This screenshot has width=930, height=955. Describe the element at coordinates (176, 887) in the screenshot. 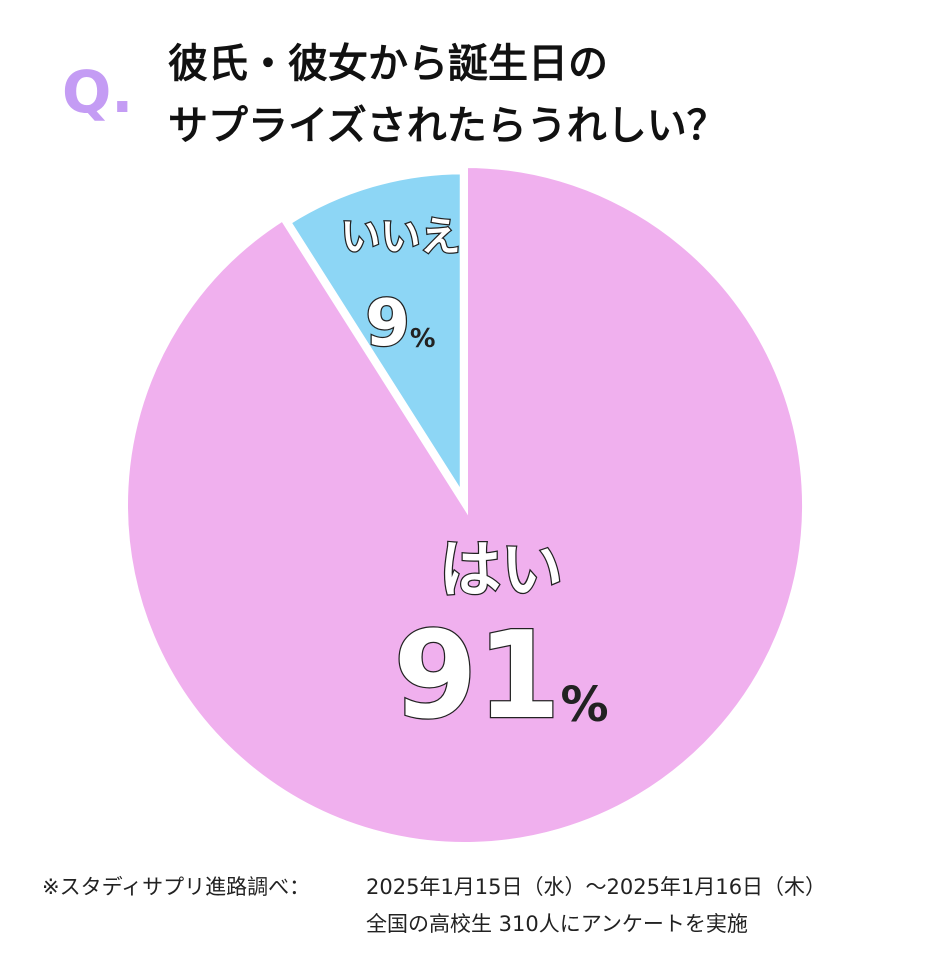

I see `source-note: ※スタディサプリ進路調べ：` at that location.